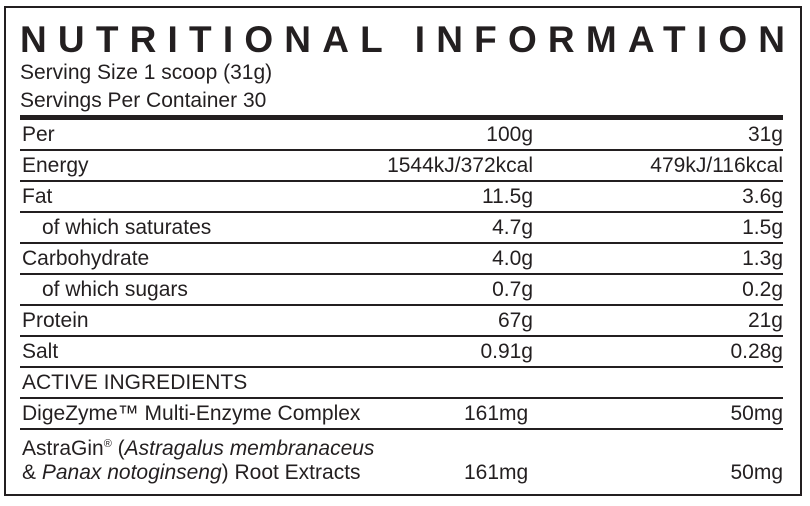  I want to click on serving-size: Serving Size 1 scoop (31g), so click(146, 72).